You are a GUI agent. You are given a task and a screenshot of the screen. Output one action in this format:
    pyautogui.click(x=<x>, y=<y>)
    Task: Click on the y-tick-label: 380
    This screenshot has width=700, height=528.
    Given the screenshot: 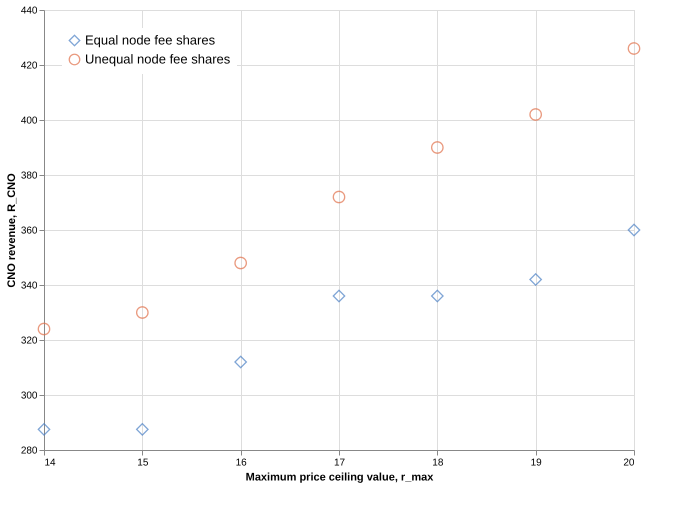 What is the action you would take?
    pyautogui.click(x=29, y=176)
    